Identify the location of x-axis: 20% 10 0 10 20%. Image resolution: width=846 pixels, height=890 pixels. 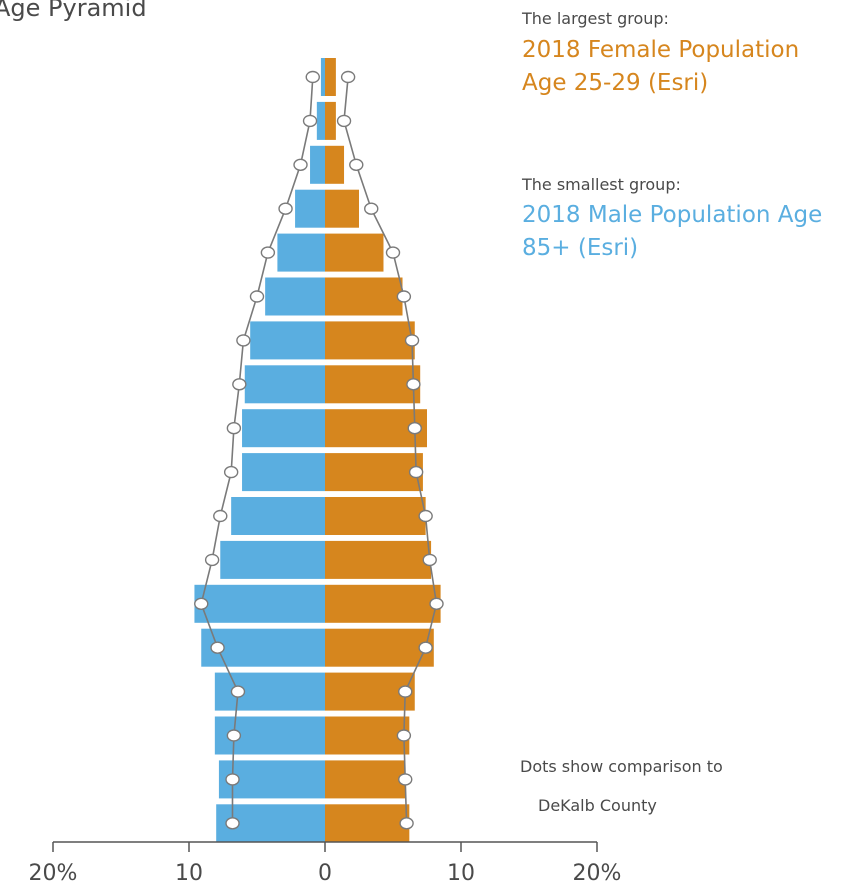
(325, 863).